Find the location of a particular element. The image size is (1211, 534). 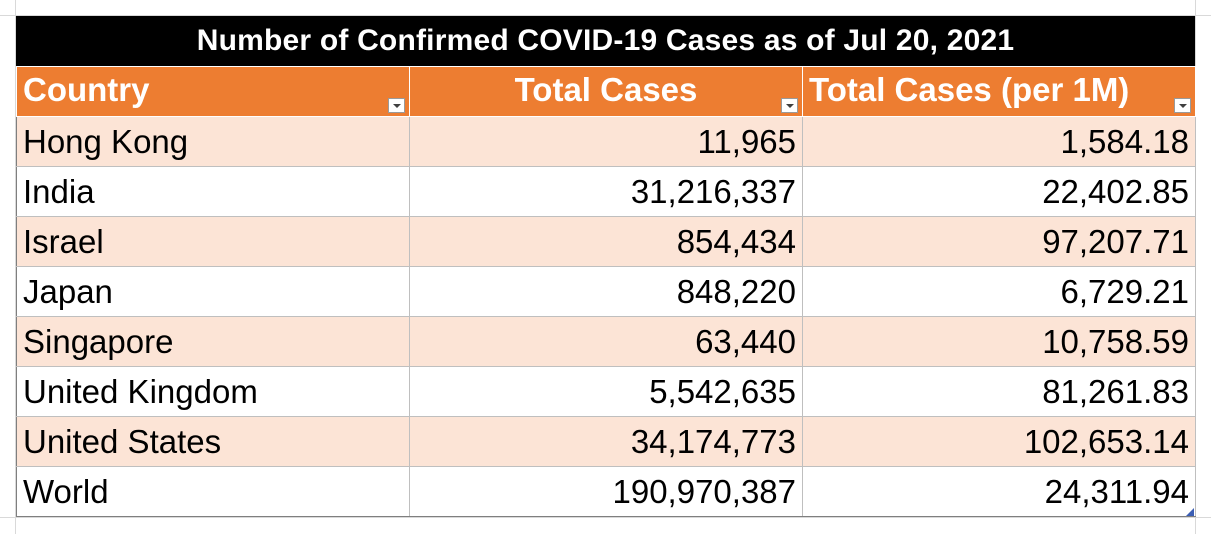

column-header-total-cases: Total Cases is located at coordinates (606, 91).